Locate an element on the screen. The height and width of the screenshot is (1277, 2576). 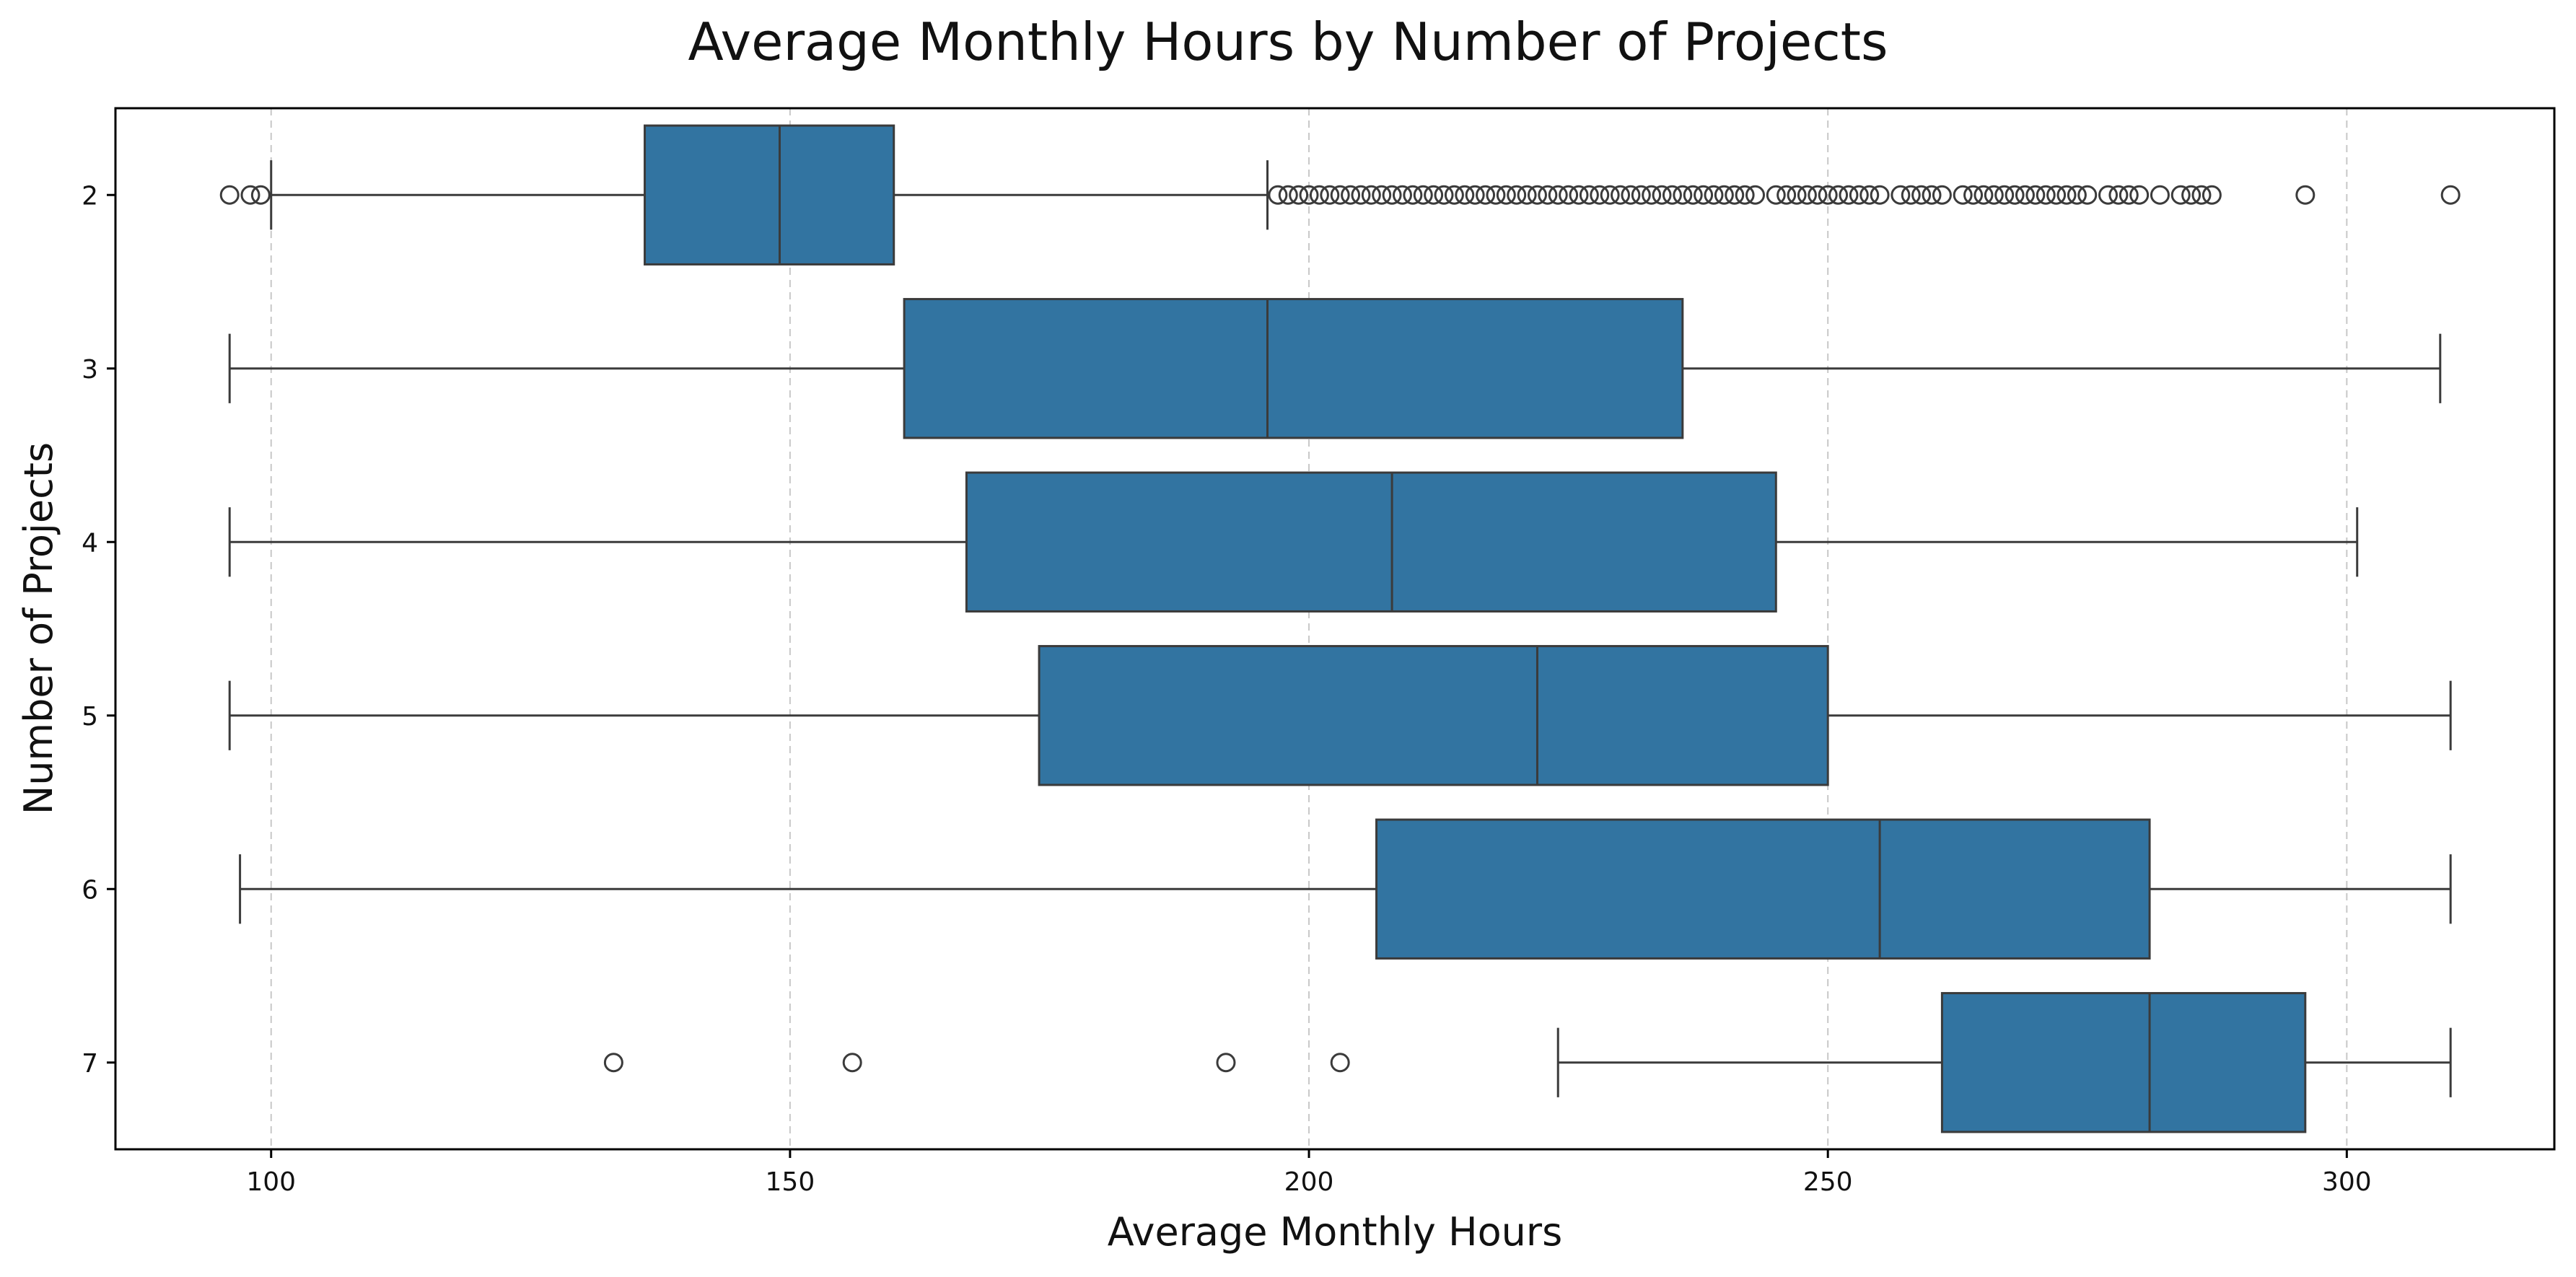
x-tick-label: 250 is located at coordinates (1828, 1182).